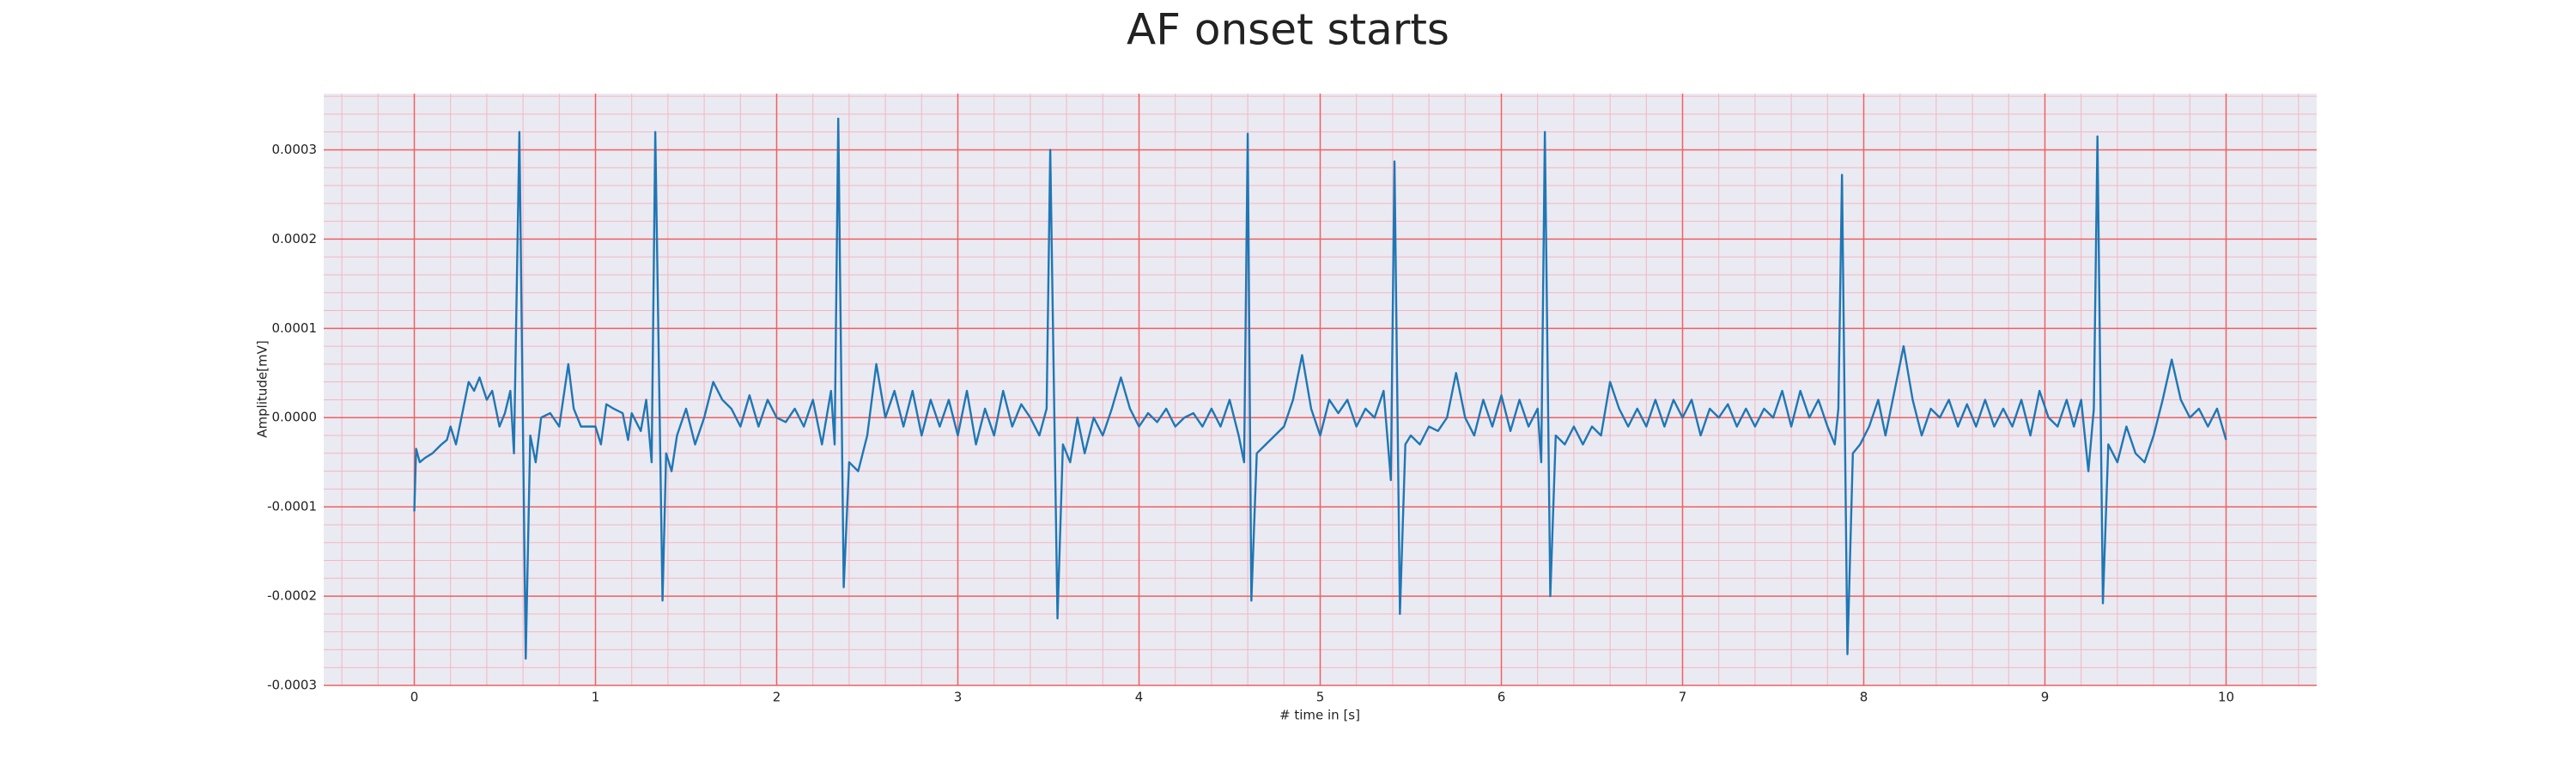 The width and height of the screenshot is (2576, 773). I want to click on y-tick-label: 0.0002, so click(295, 239).